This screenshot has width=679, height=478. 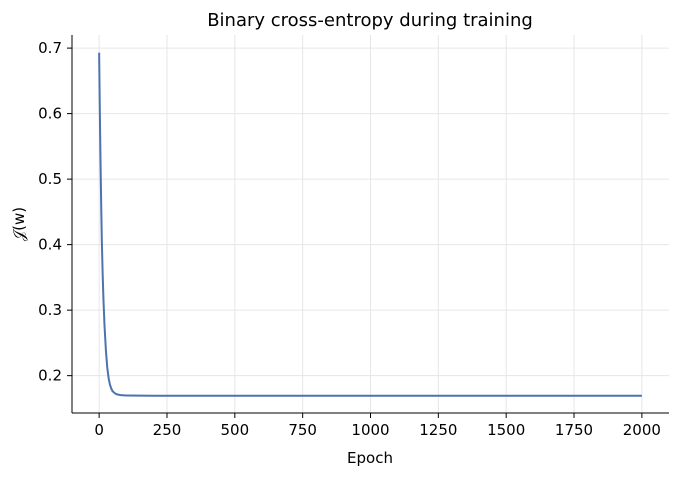 What do you see at coordinates (302, 430) in the screenshot?
I see `x-tick-label: 750` at bounding box center [302, 430].